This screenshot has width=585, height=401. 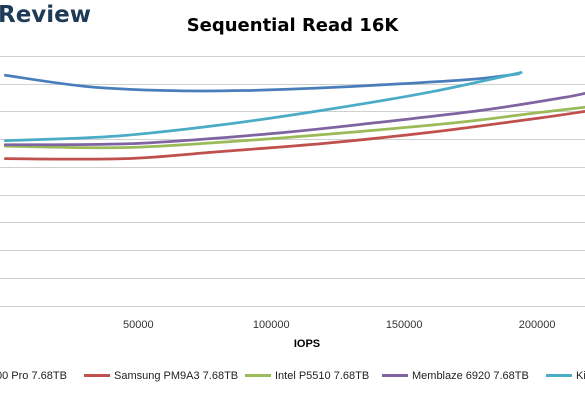 What do you see at coordinates (580, 376) in the screenshot?
I see `legend-label: Ki` at bounding box center [580, 376].